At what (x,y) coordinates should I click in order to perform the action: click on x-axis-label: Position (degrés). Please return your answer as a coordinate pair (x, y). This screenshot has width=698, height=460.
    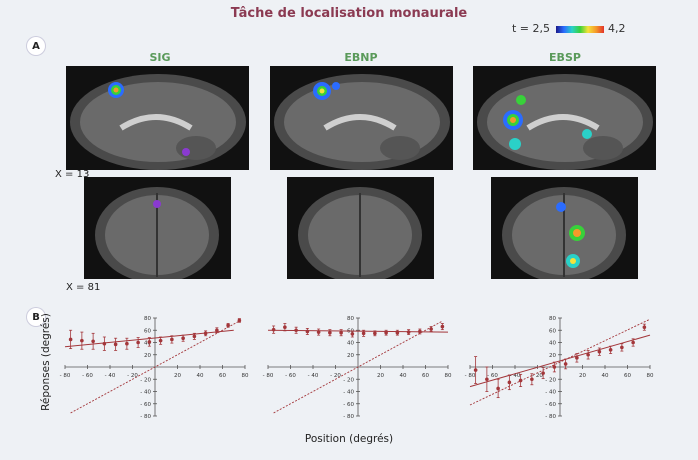
    Looking at the image, I should click on (349, 439).